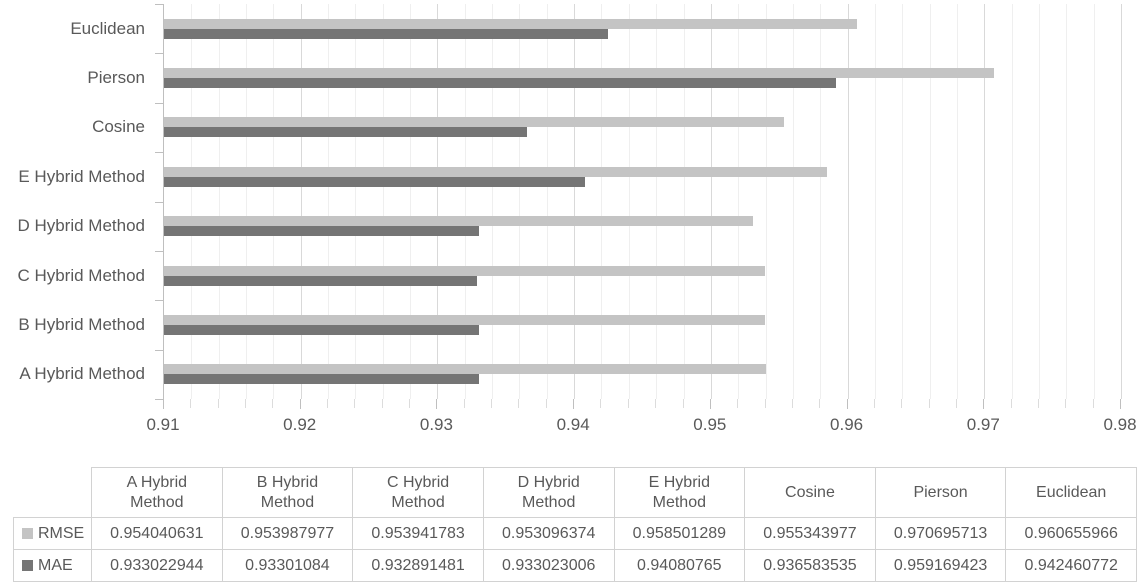  I want to click on category-label-e-hybrid-method: E Hybrid Method, so click(81, 176).